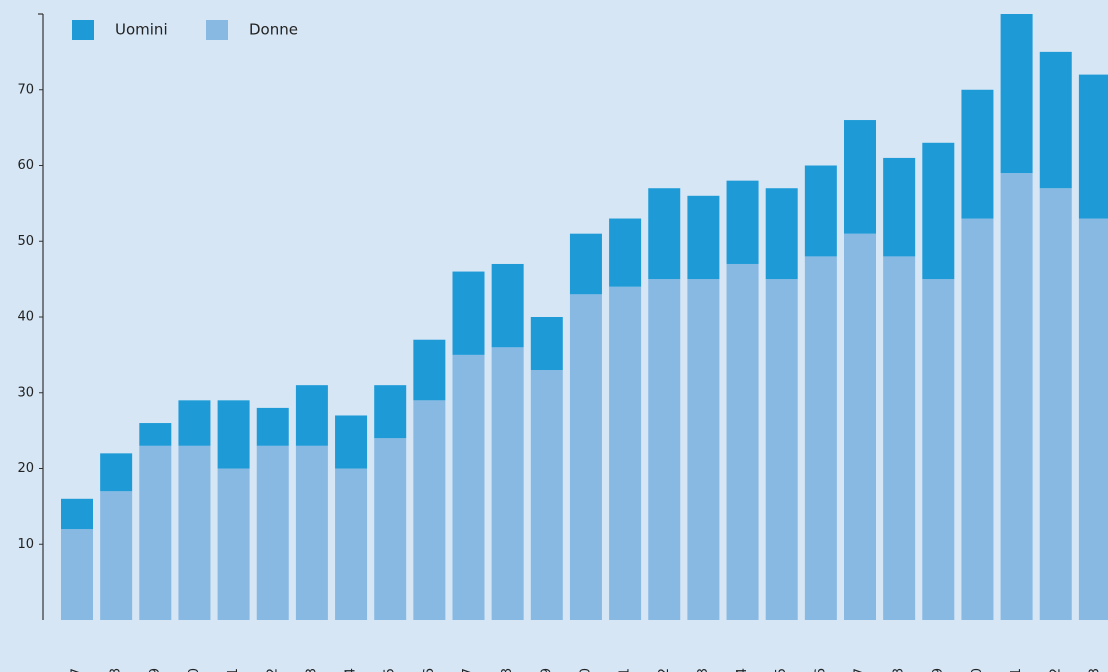 Image resolution: width=1108 pixels, height=672 pixels. Describe the element at coordinates (742, 670) in the screenshot. I see `x-tick-label: 2014` at that location.